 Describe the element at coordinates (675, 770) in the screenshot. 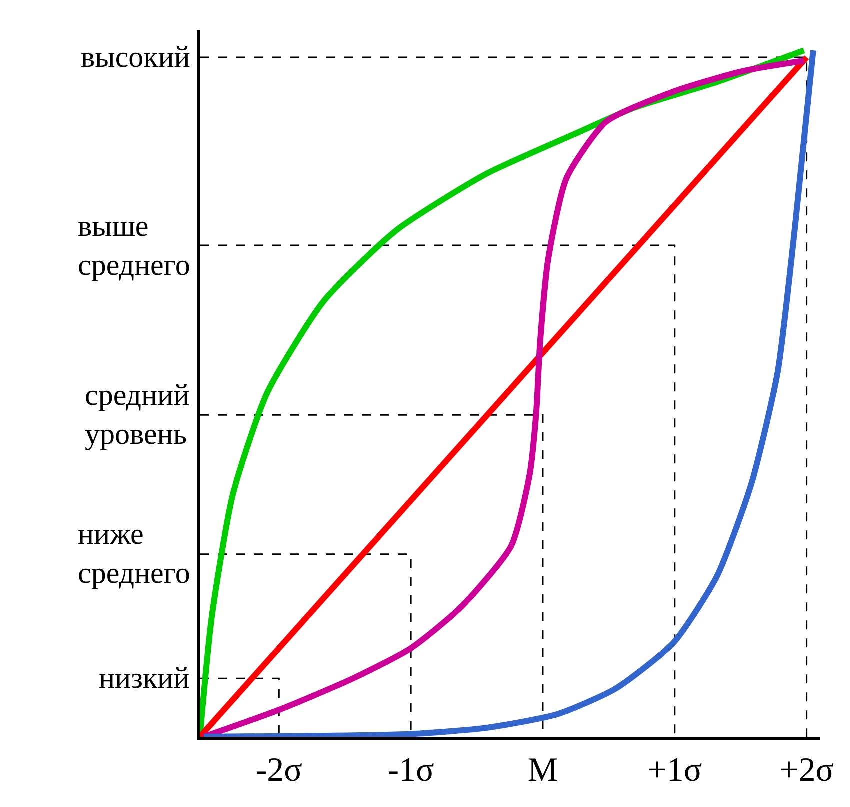

I see `x-tick-label: +1σ` at that location.